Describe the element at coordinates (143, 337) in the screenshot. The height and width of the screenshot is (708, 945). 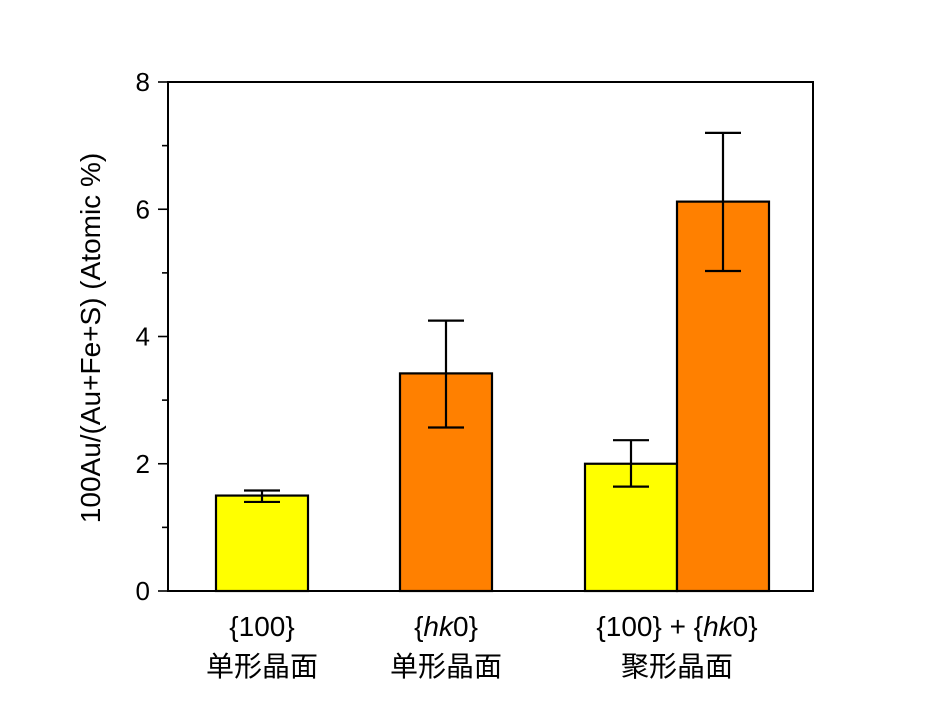
I see `y-tick-label-2: 4` at that location.